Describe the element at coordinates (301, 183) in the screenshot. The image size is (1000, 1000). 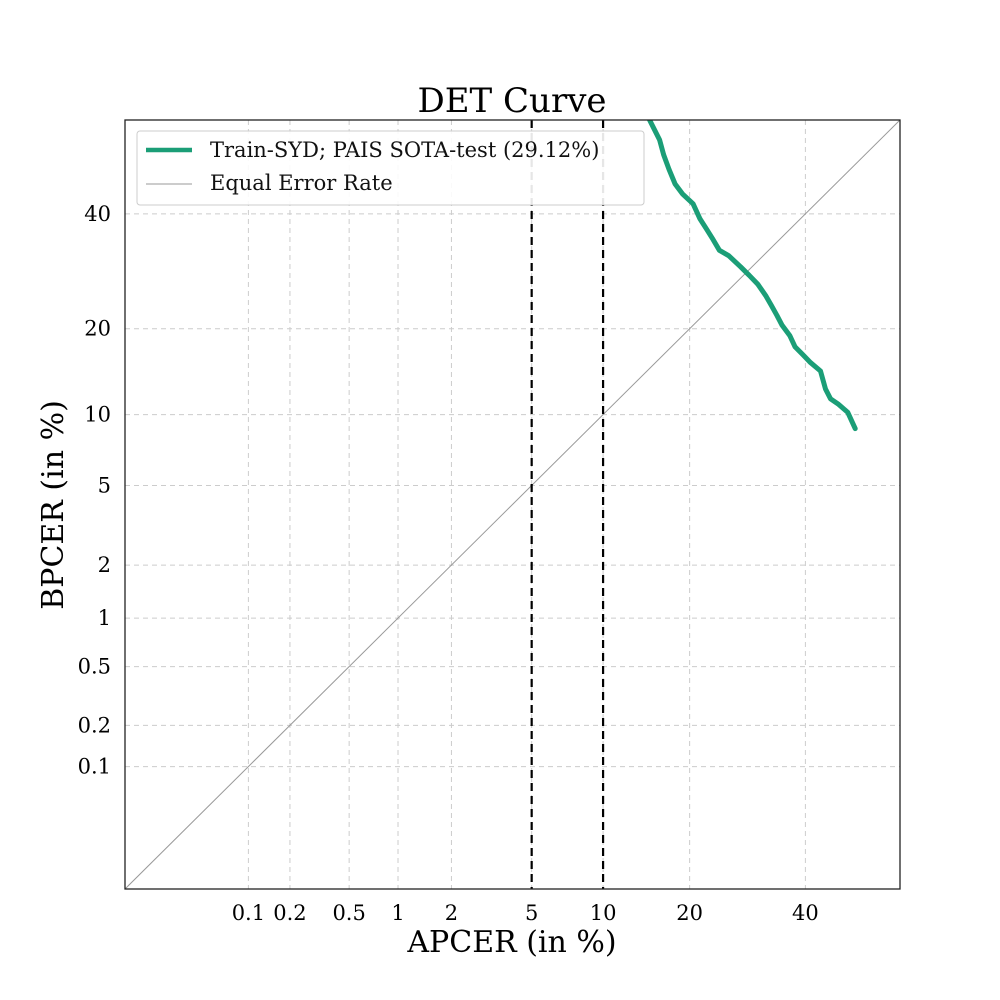
I see `legend-label-eer: Equal Error Rate` at that location.